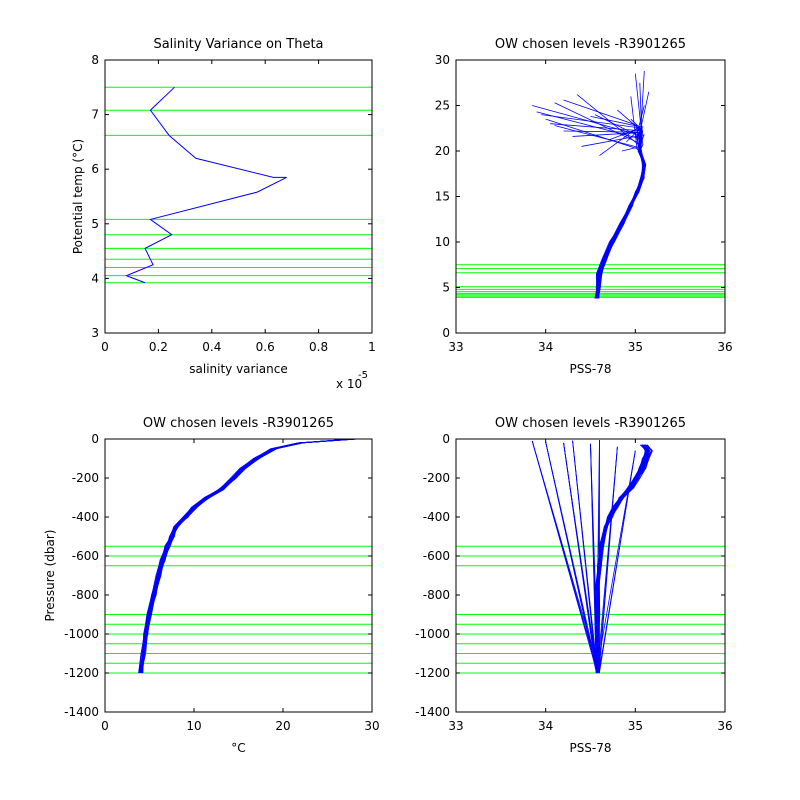  I want to click on chart-1-title: Salinity Variance on Theta, so click(238, 44).